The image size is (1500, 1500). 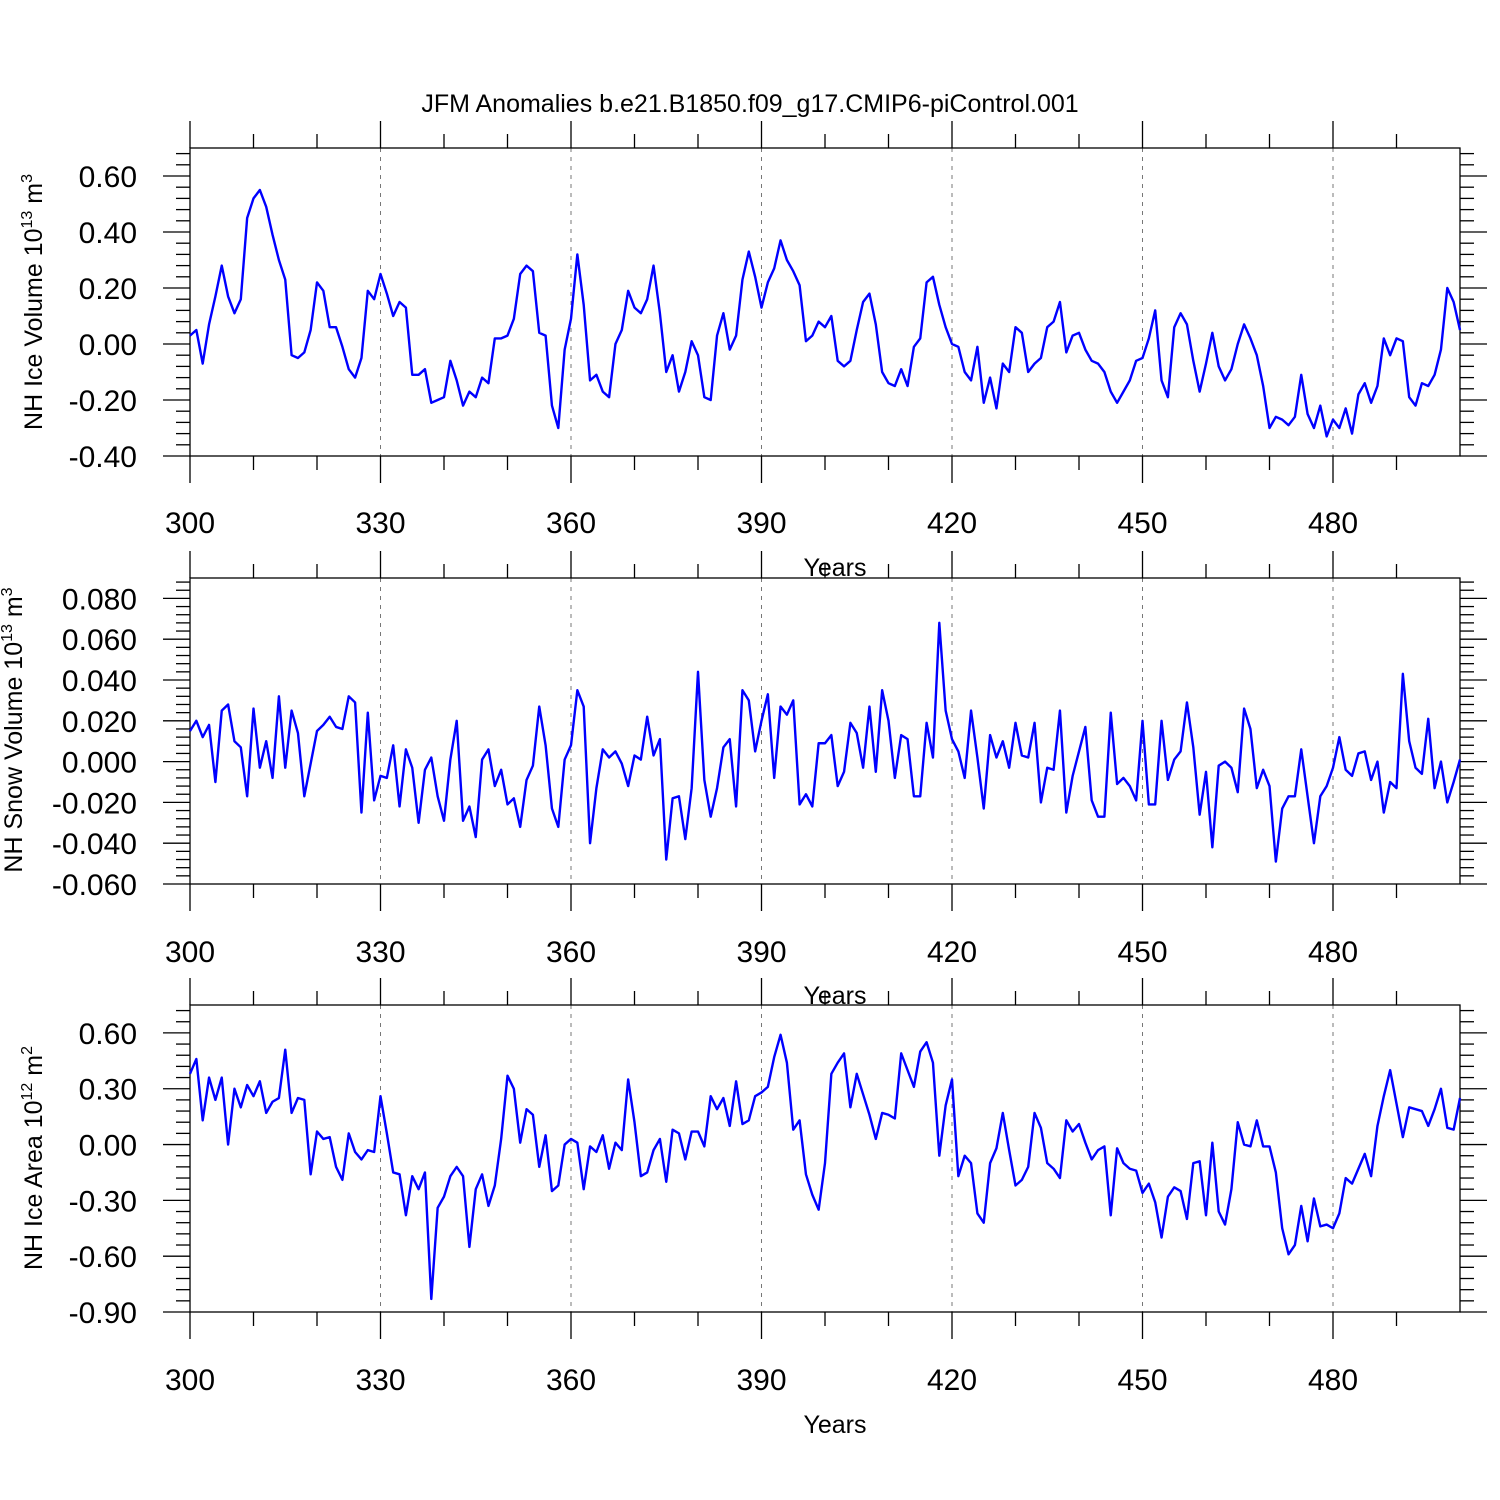 What do you see at coordinates (94, 803) in the screenshot?
I see `y-tick-label: -0.020` at bounding box center [94, 803].